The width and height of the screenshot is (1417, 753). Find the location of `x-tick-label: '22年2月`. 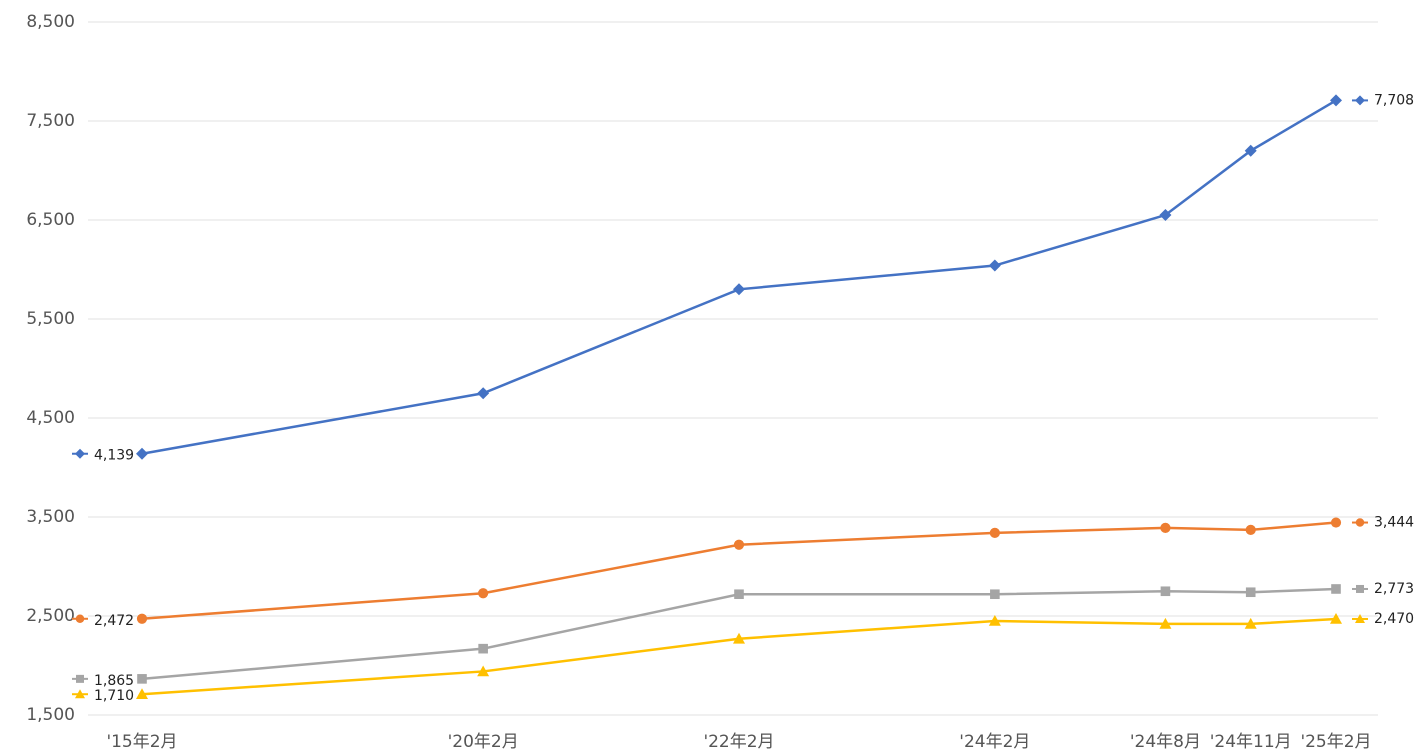

x-tick-label: '22年2月 is located at coordinates (738, 742).